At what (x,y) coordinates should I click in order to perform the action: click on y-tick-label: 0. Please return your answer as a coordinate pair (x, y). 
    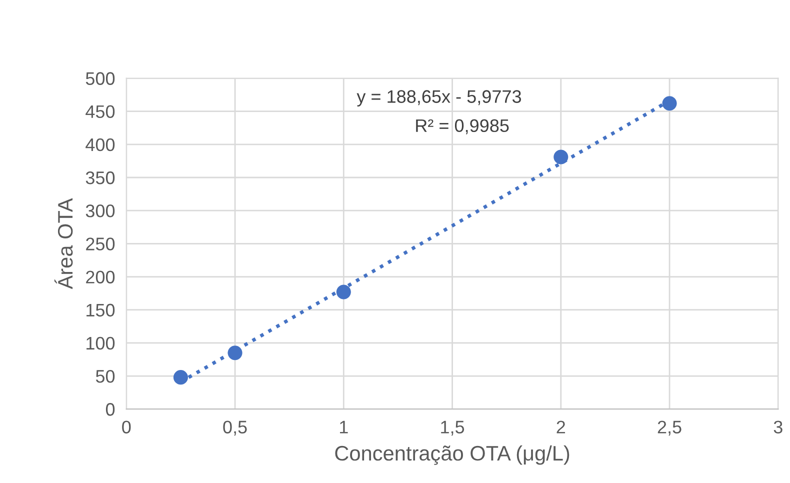
    Looking at the image, I should click on (110, 409).